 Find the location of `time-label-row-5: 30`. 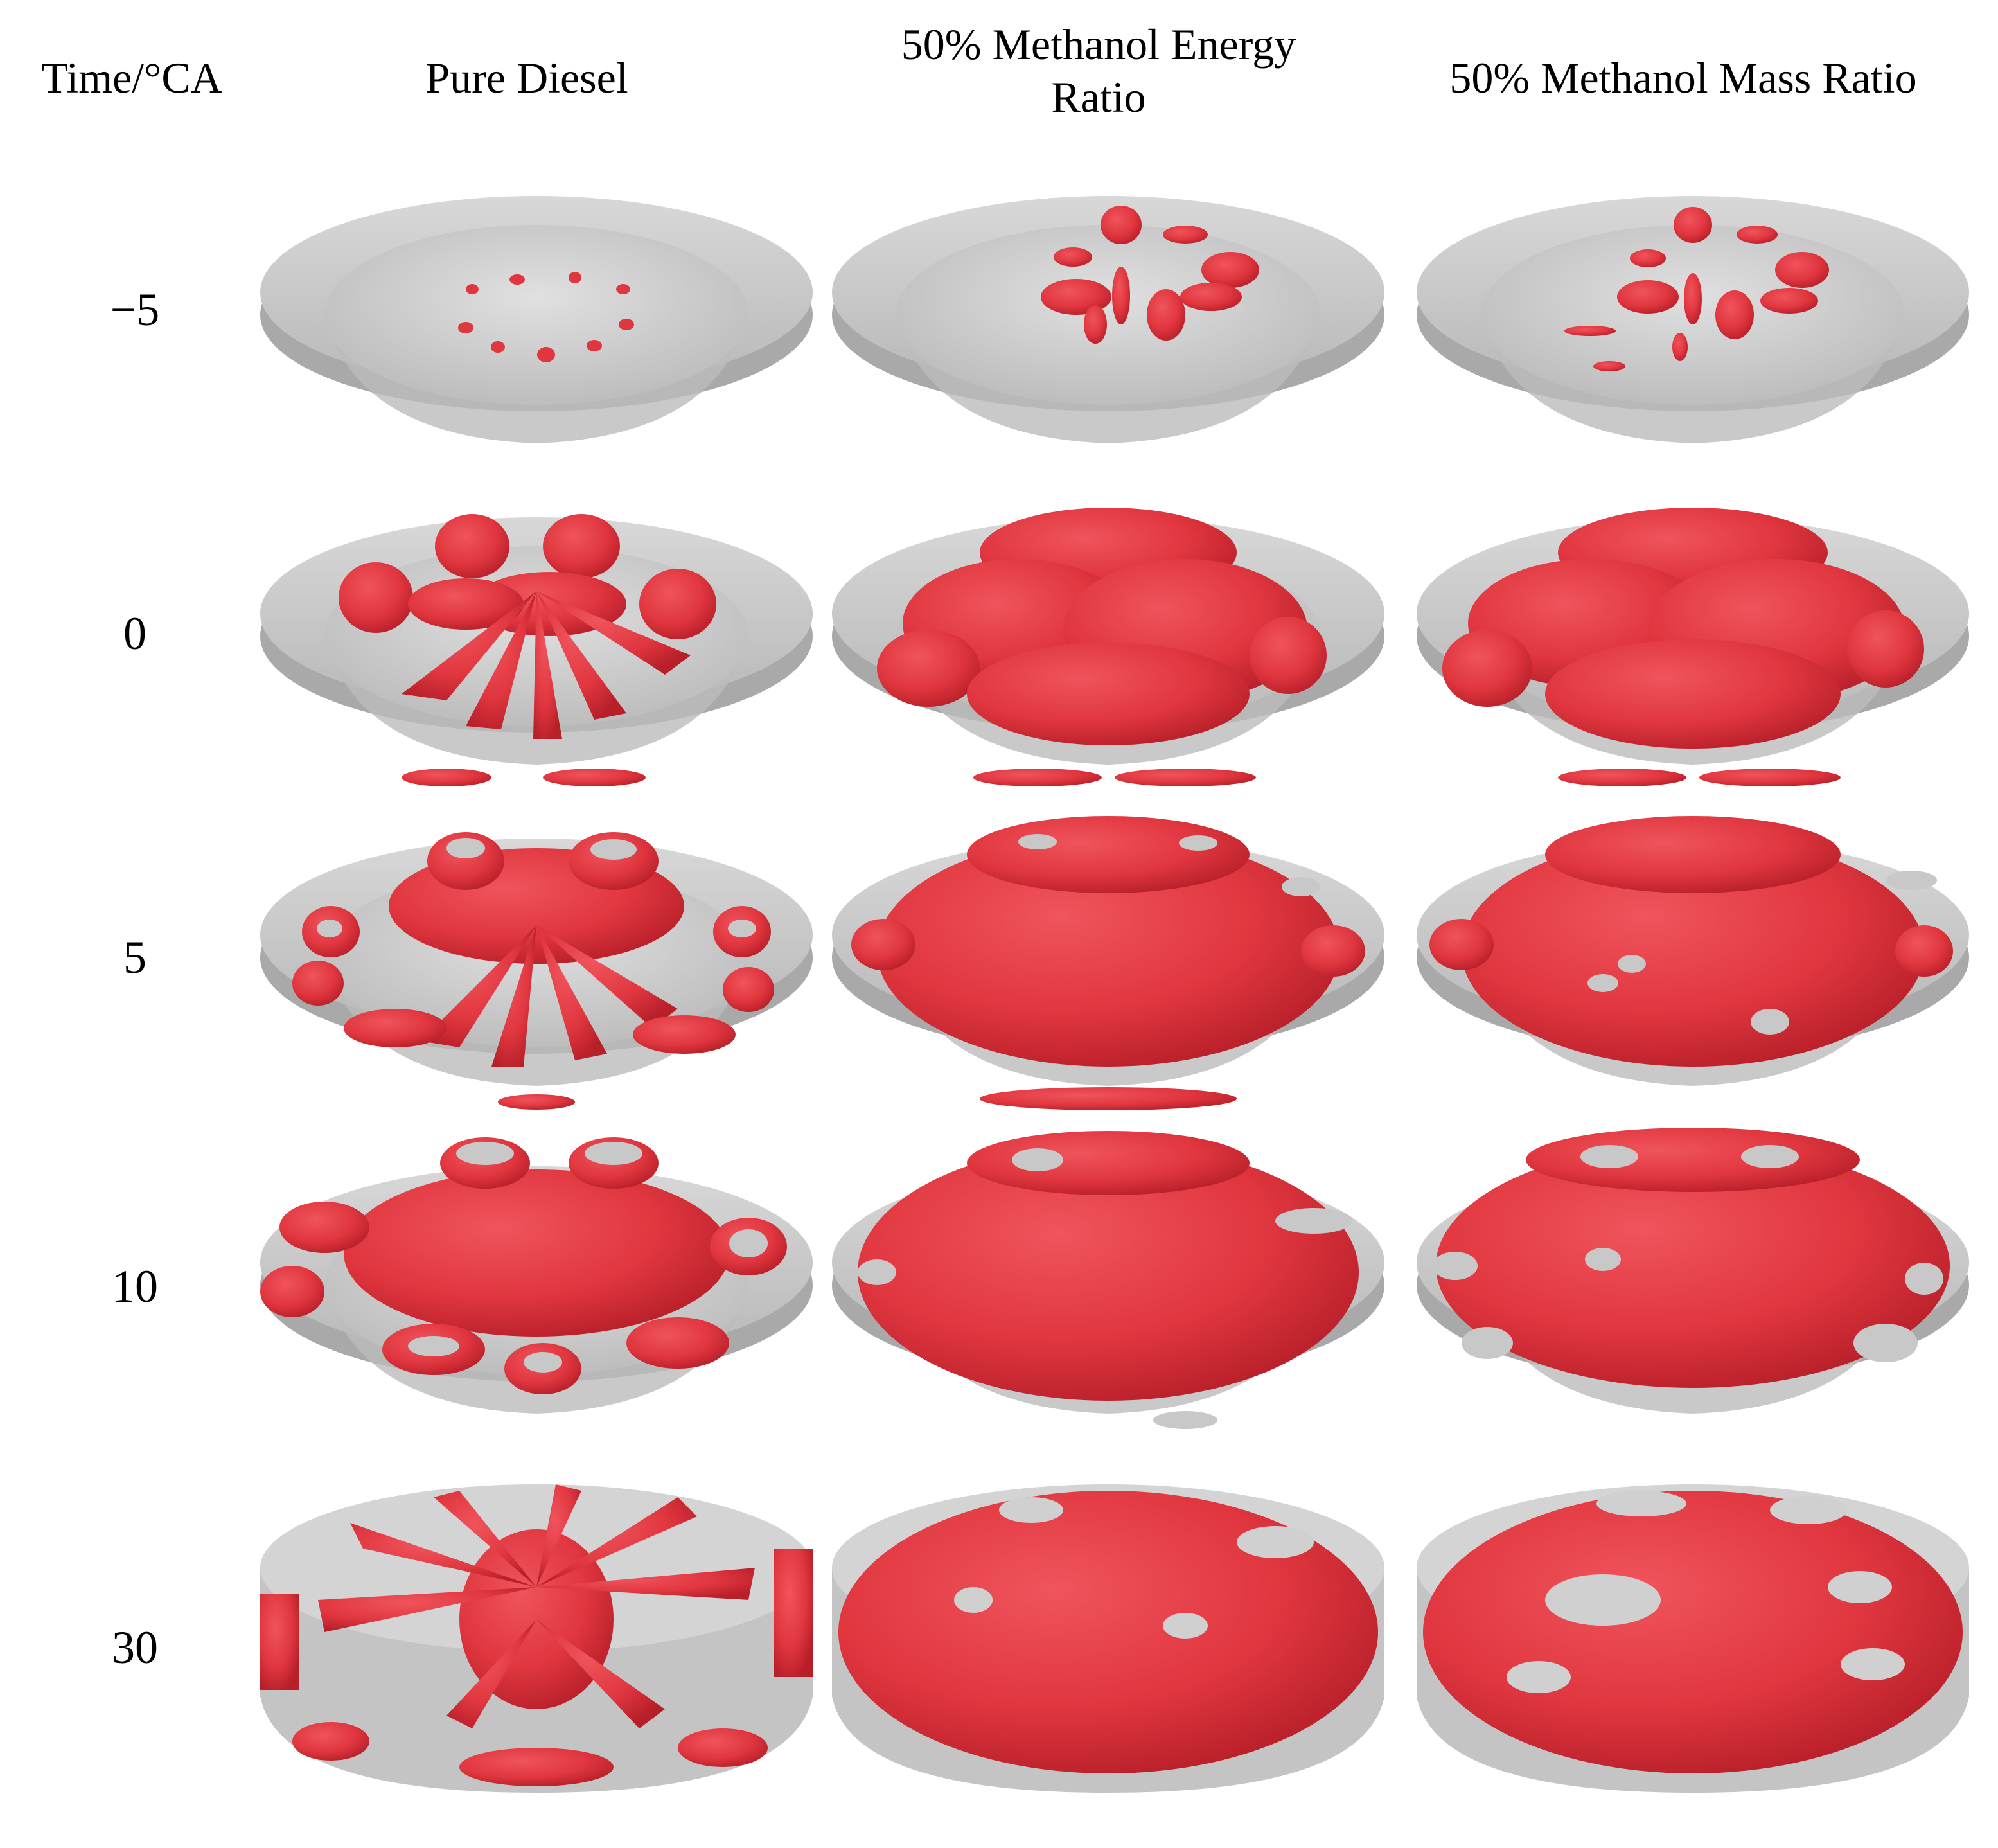

time-label-row-5: 30 is located at coordinates (135, 1647).